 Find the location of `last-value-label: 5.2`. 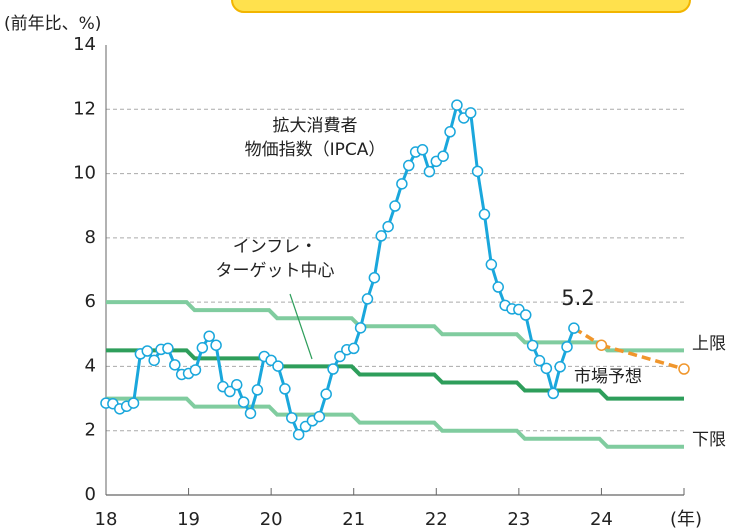

last-value-label: 5.2 is located at coordinates (577, 298).